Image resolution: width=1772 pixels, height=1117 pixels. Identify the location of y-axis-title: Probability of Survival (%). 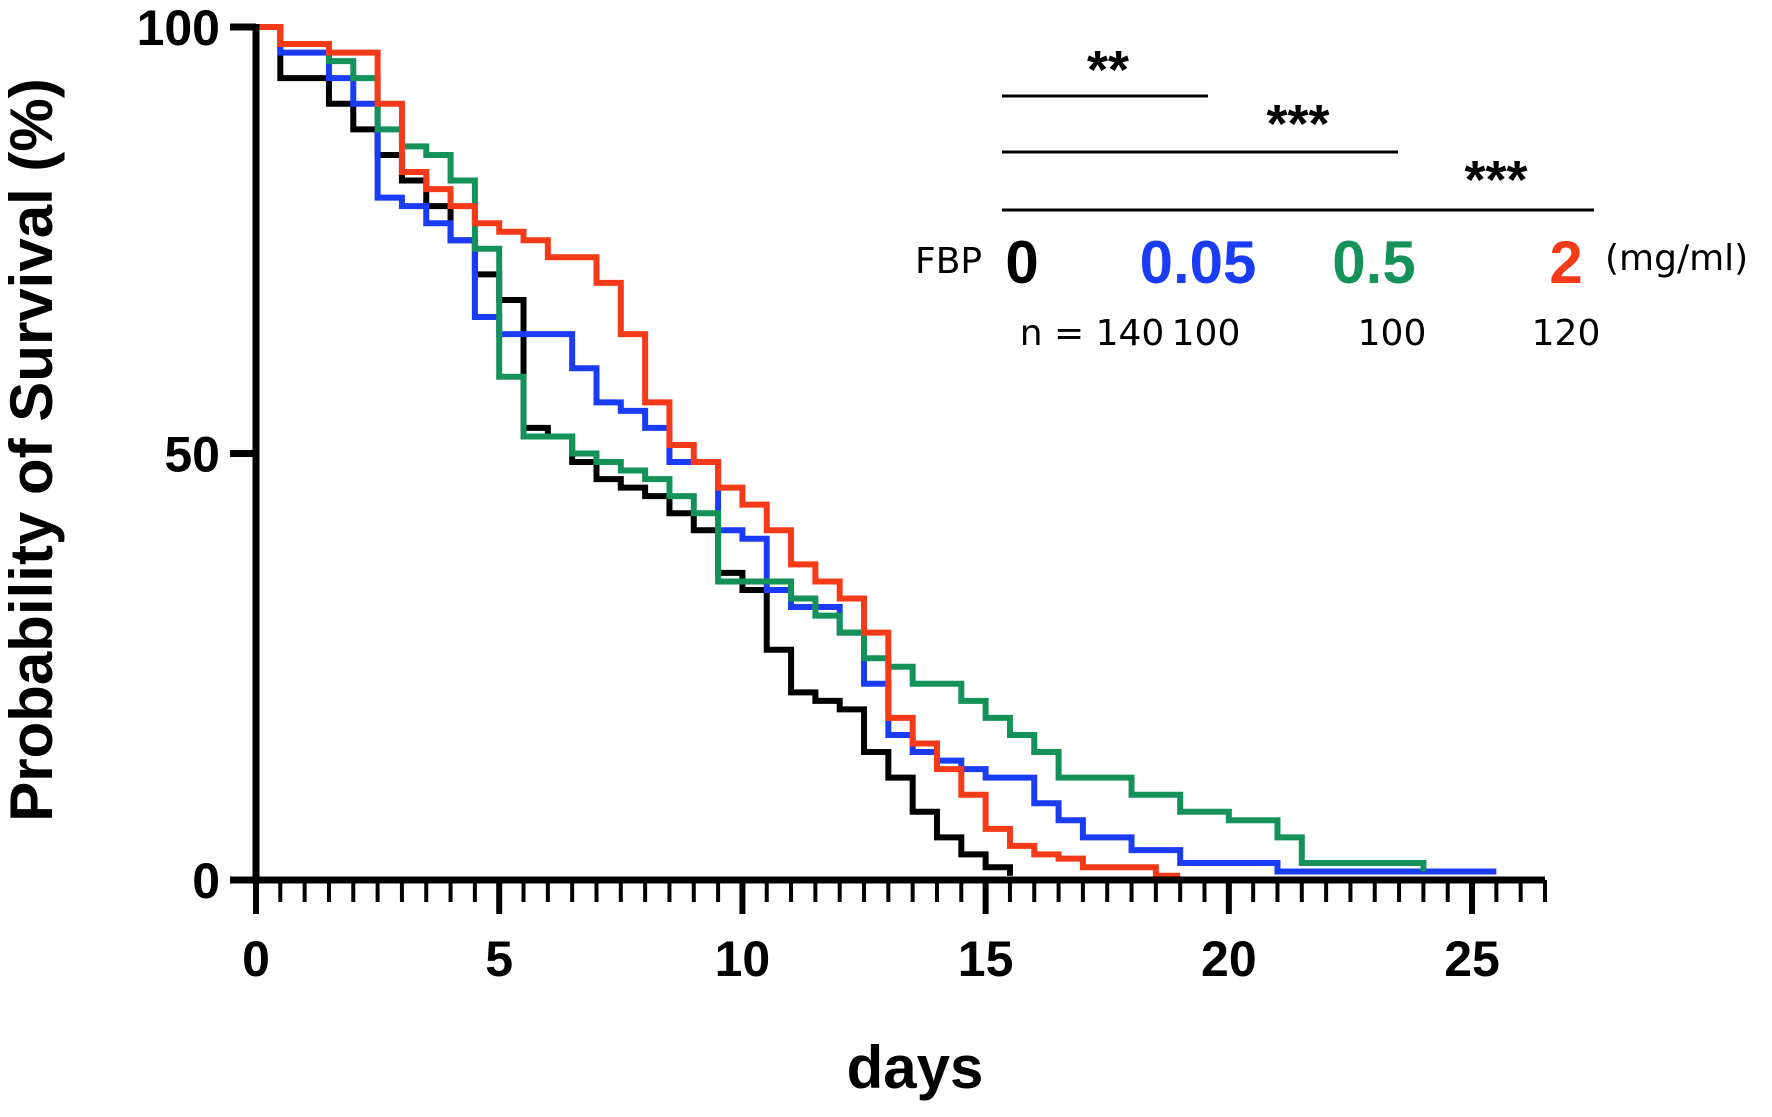
(32, 449).